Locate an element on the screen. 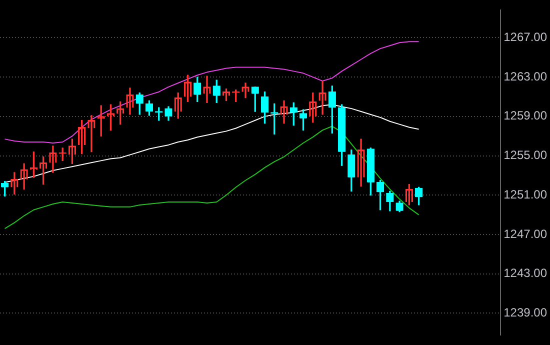 This screenshot has width=550, height=345. y-tick-label: 1243.00 is located at coordinates (526, 273).